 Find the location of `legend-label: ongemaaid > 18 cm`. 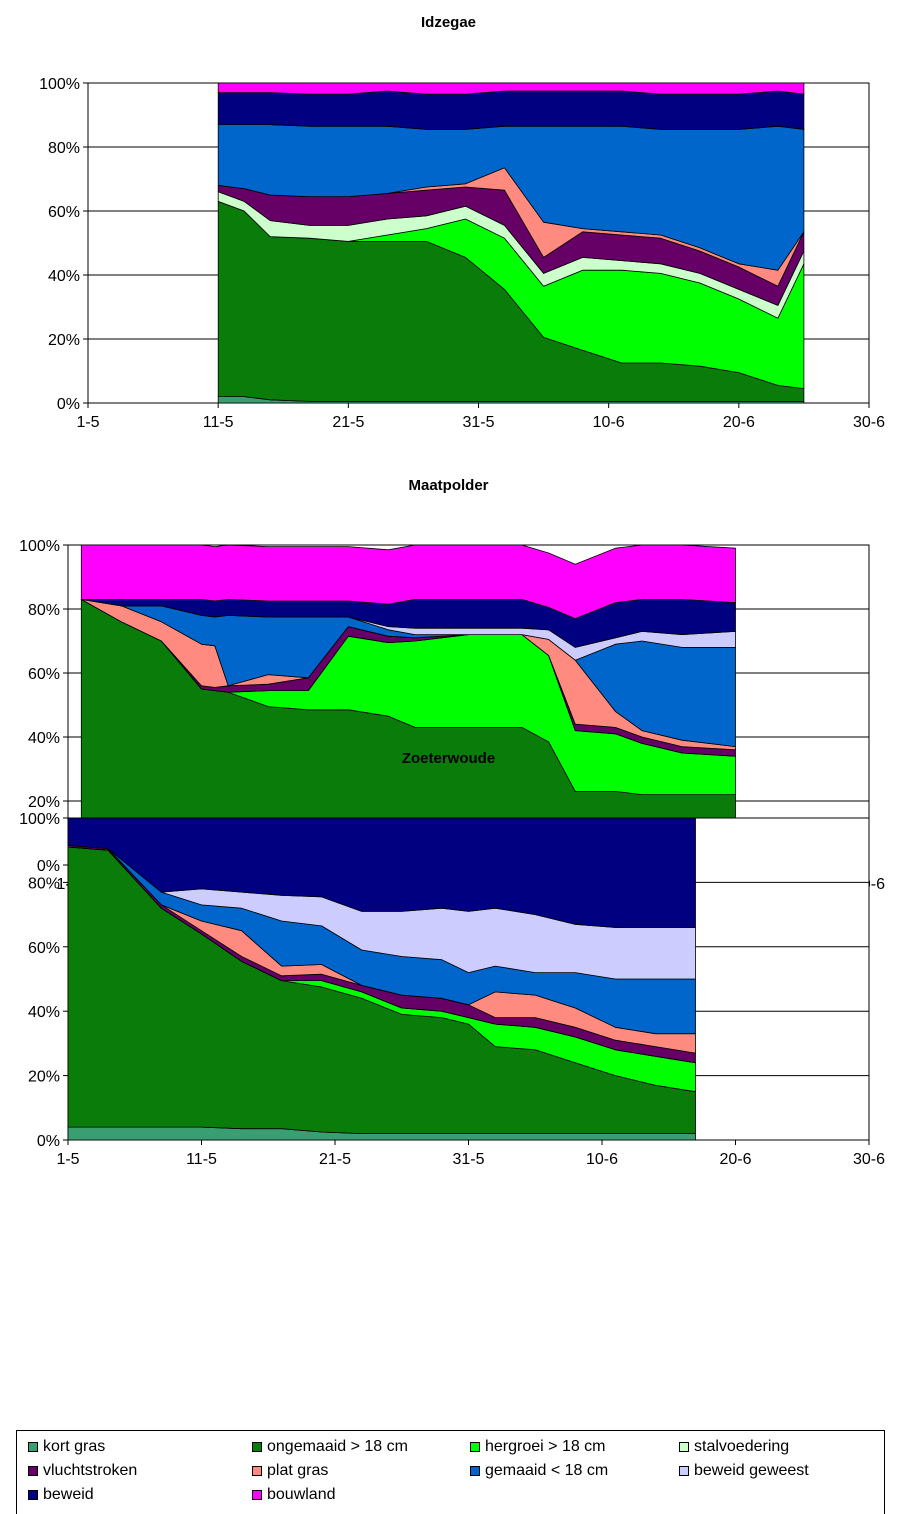

legend-label: ongemaaid > 18 cm is located at coordinates (337, 1446).